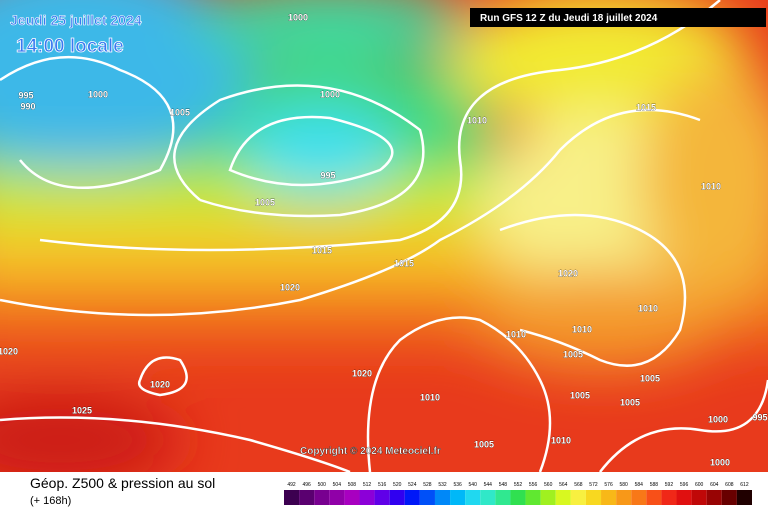 The height and width of the screenshot is (512, 768). What do you see at coordinates (639, 485) in the screenshot?
I see `legend-label: 584` at bounding box center [639, 485].